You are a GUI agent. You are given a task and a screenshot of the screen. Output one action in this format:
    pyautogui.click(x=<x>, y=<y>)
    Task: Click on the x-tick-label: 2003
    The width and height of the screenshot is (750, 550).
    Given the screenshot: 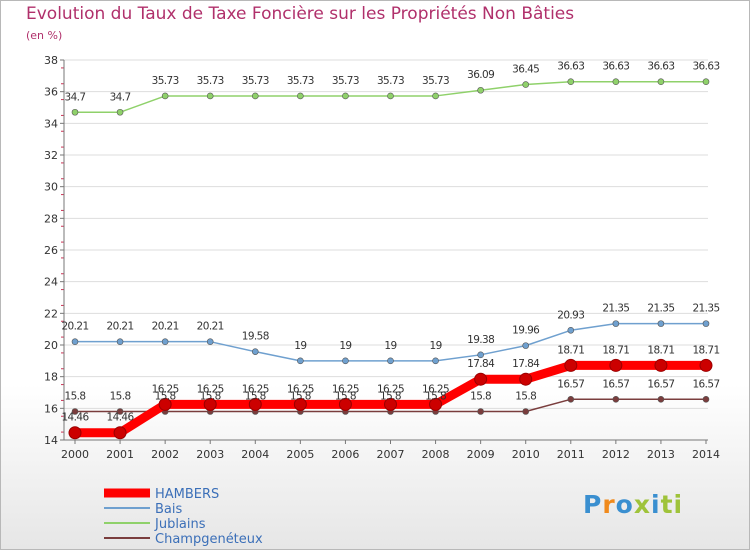 What is the action you would take?
    pyautogui.click(x=210, y=454)
    